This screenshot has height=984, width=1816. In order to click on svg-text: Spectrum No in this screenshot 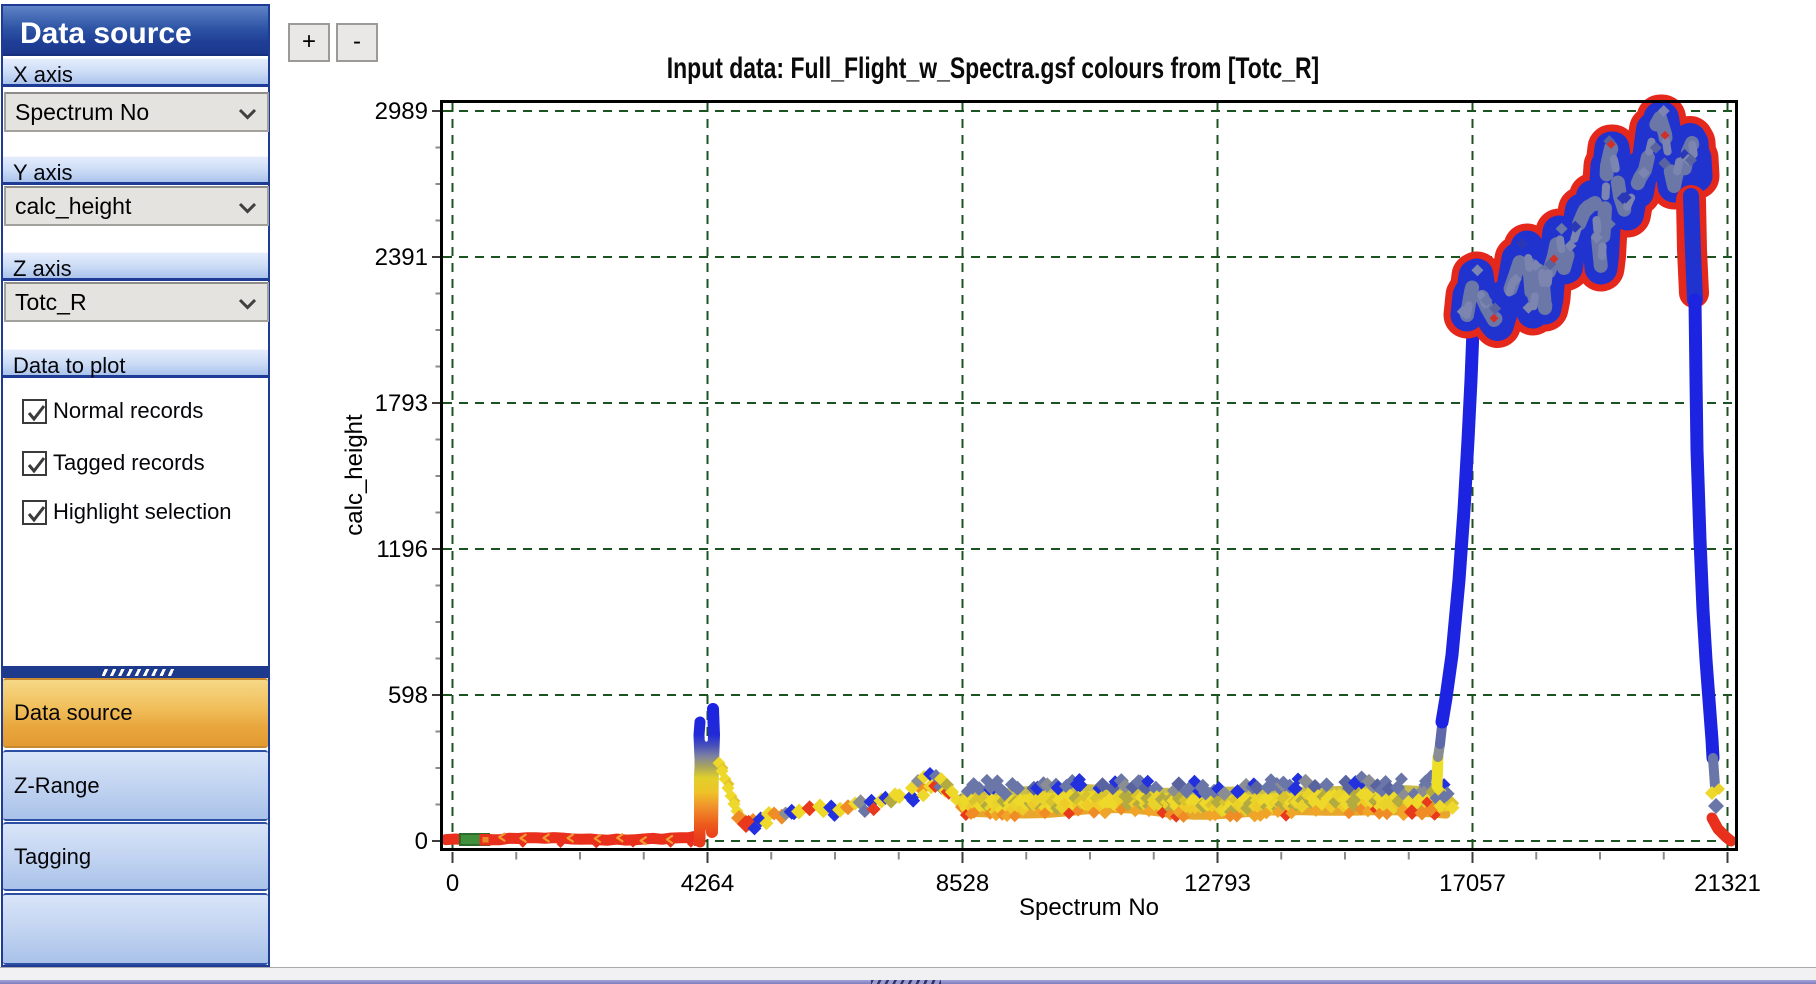, I will do `click(1089, 907)`.